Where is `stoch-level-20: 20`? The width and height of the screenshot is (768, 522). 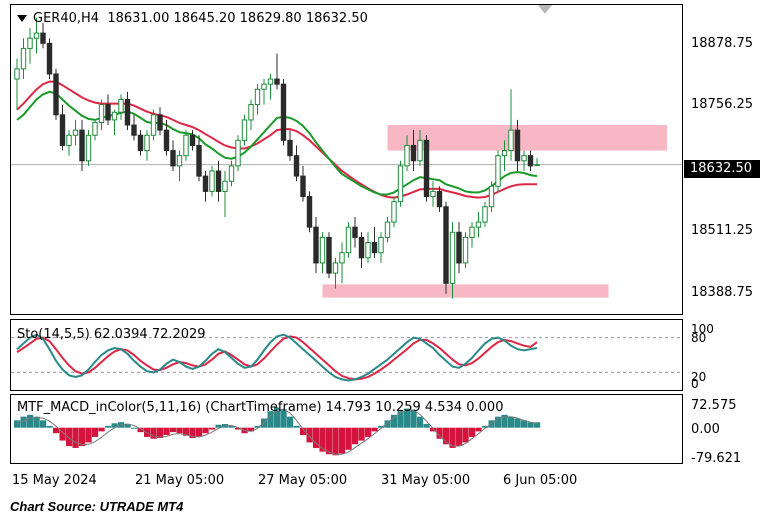
stoch-level-20: 20 is located at coordinates (699, 377).